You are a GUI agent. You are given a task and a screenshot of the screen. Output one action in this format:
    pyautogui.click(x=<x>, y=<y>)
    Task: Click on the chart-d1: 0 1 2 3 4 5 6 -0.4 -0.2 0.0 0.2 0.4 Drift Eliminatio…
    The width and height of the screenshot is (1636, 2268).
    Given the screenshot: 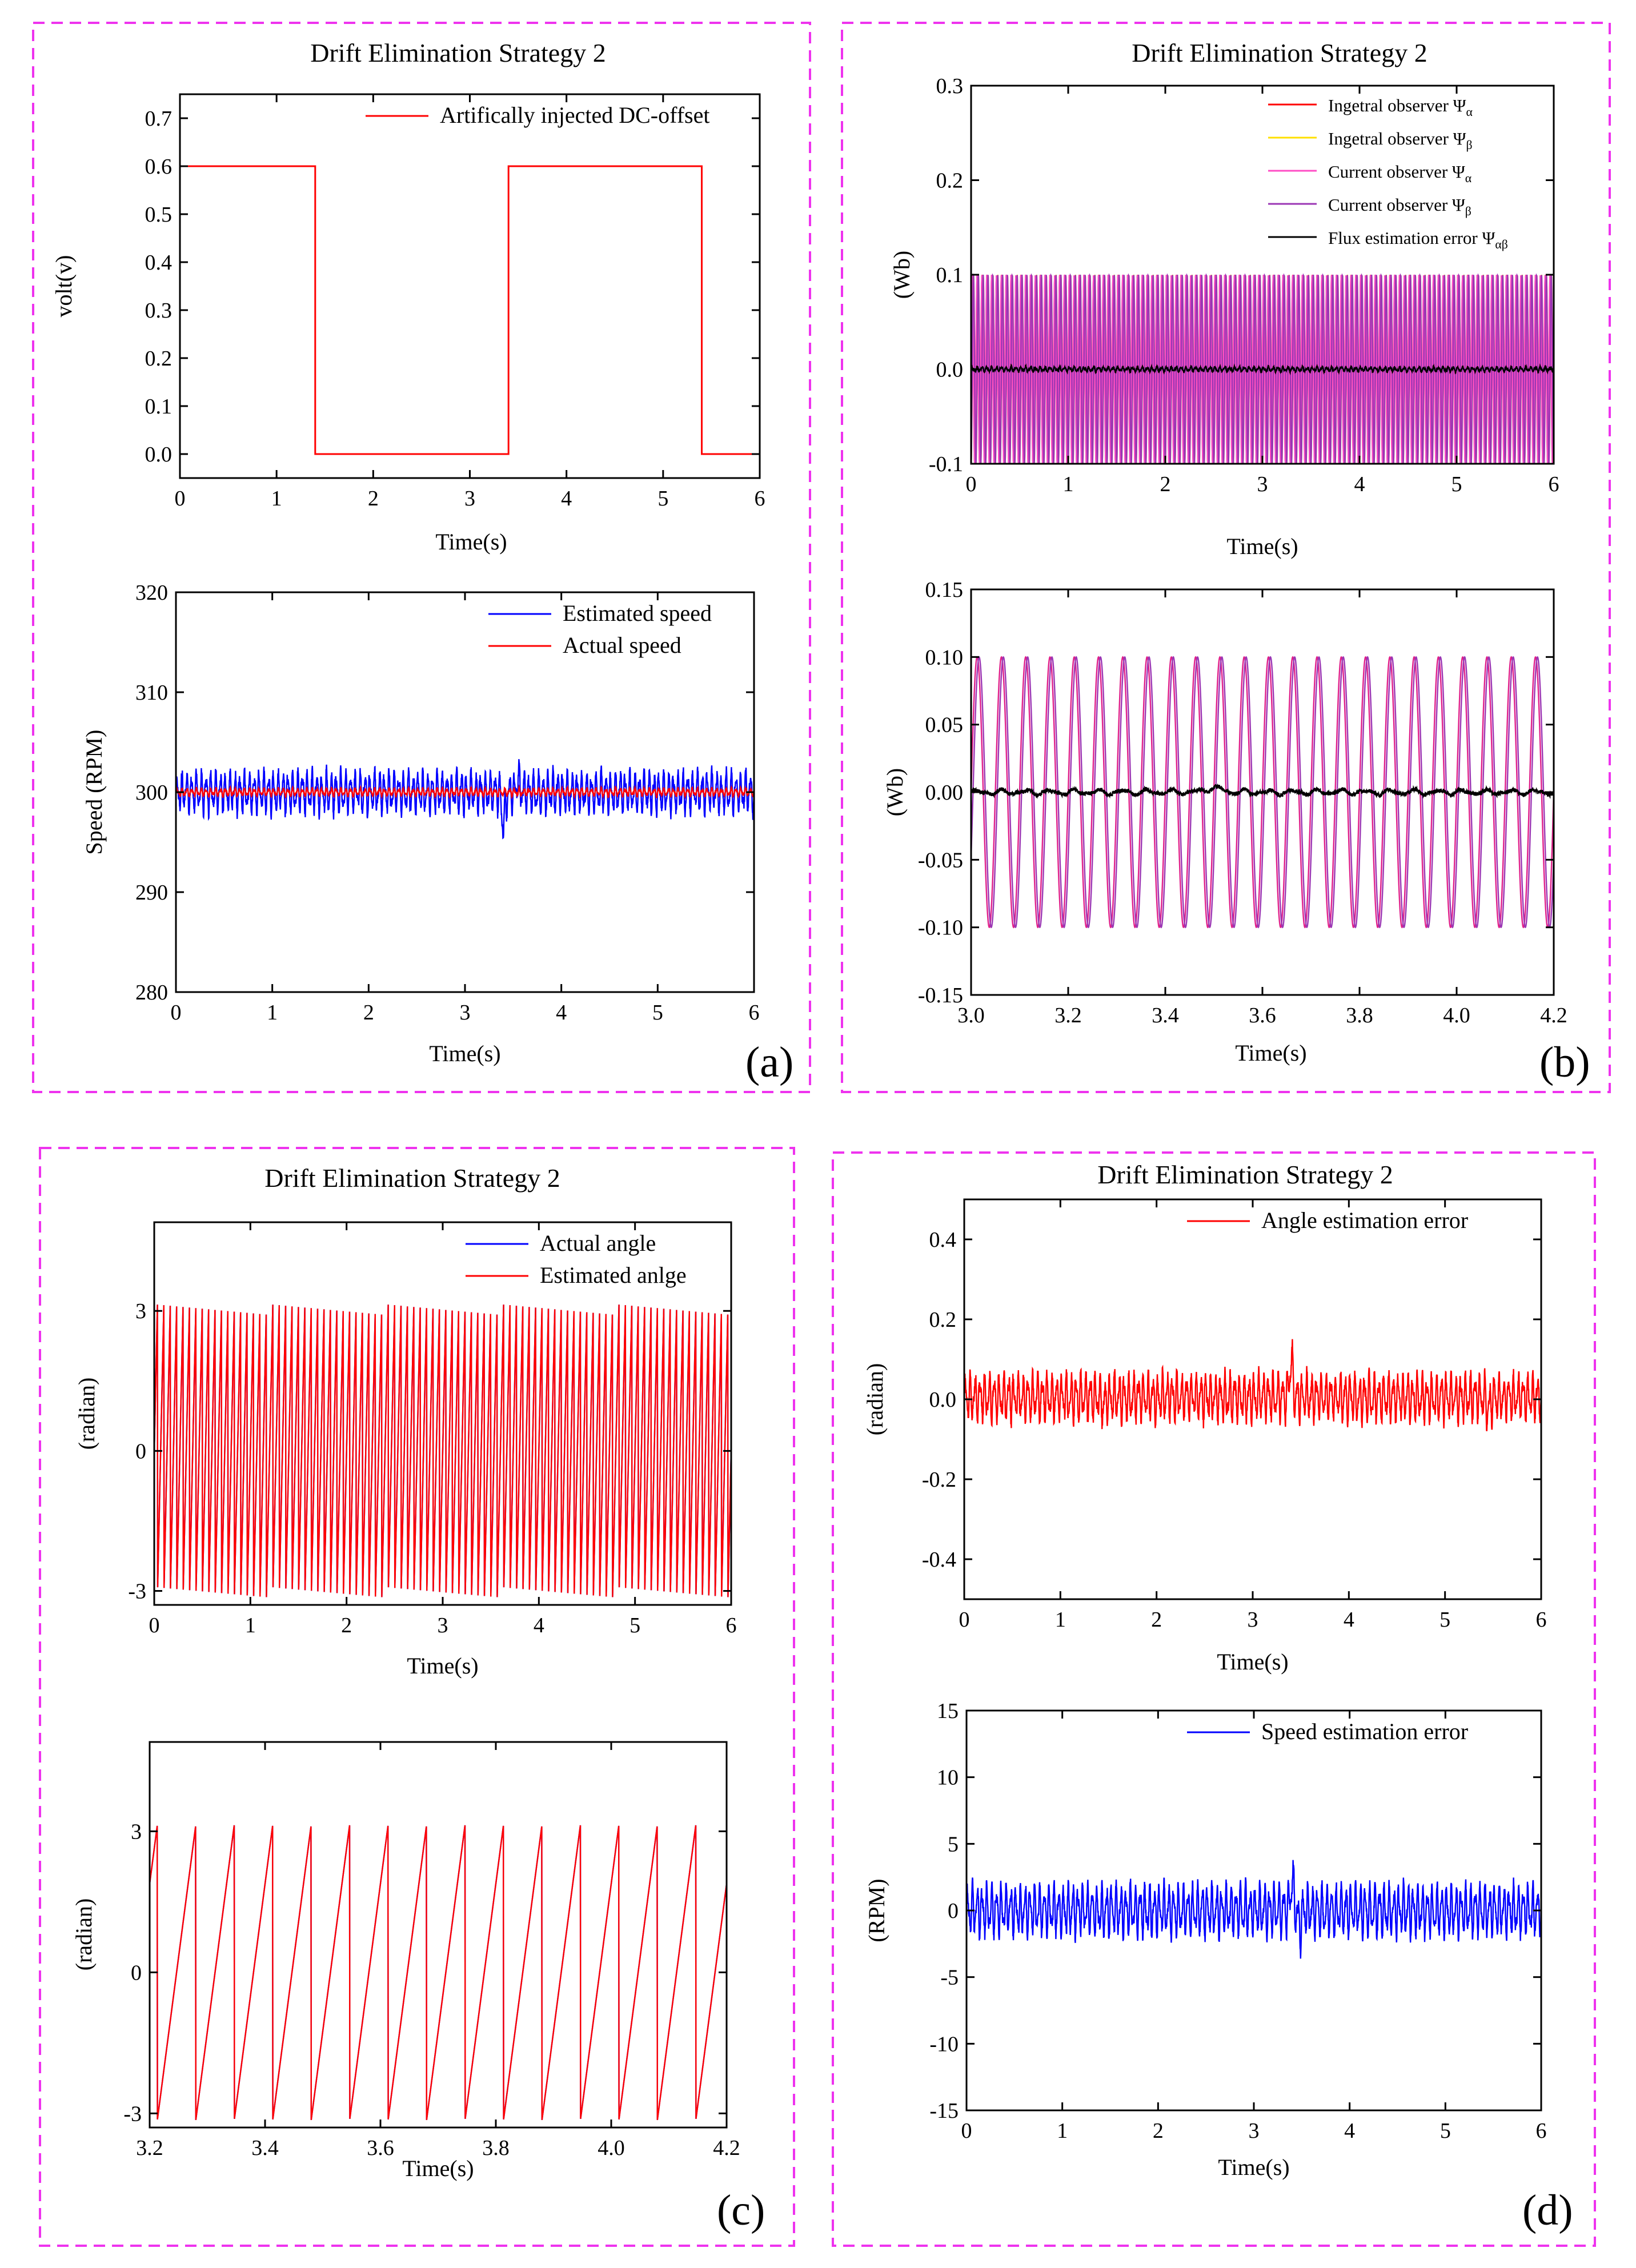 What is the action you would take?
    pyautogui.click(x=1204, y=1417)
    